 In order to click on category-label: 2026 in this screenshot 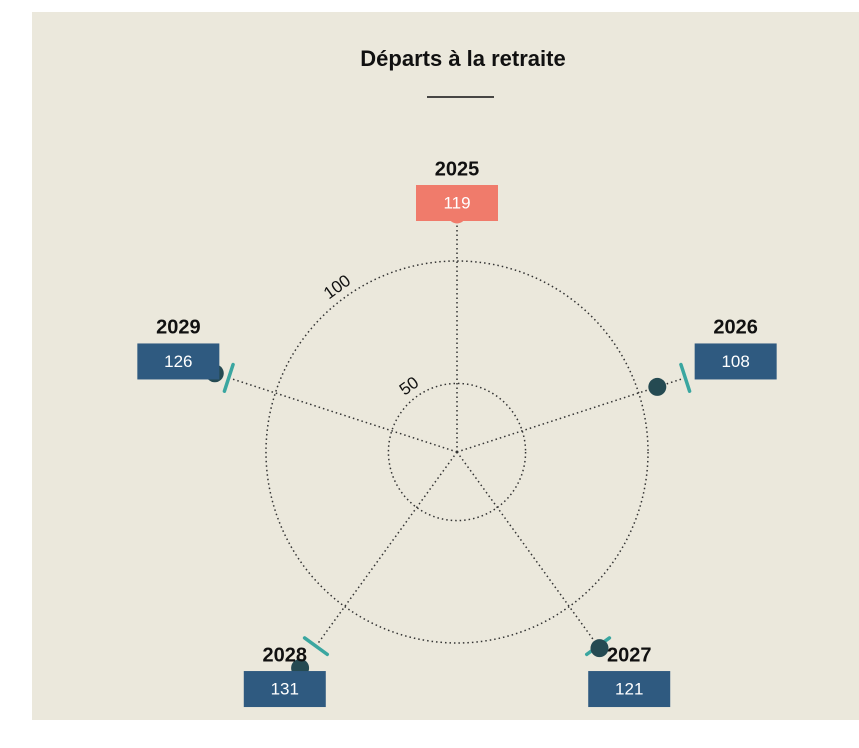, I will do `click(735, 328)`.